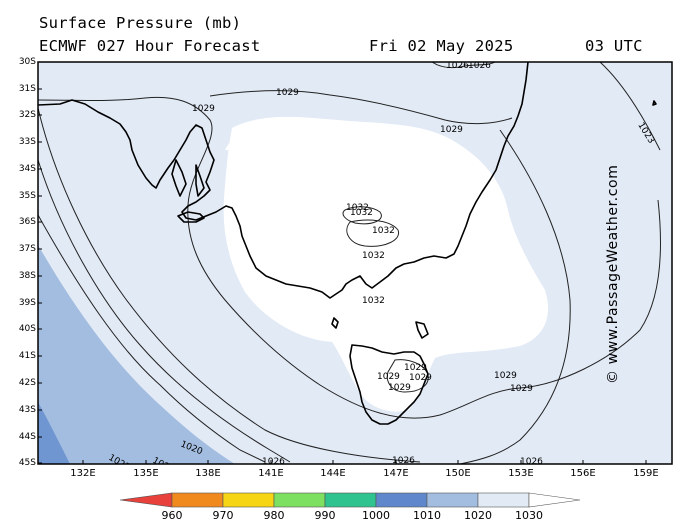  I want to click on lat-label: 40S, so click(27, 329).